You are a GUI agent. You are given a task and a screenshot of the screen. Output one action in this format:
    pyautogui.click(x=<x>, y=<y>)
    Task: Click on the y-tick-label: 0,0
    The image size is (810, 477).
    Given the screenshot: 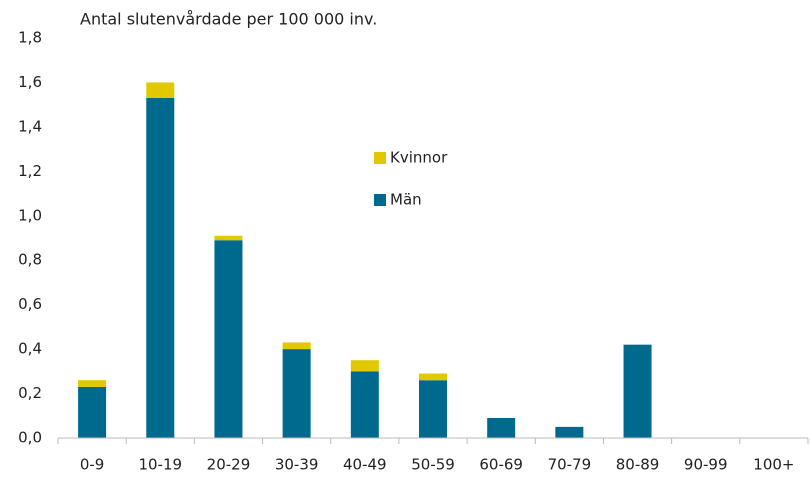 What is the action you would take?
    pyautogui.click(x=30, y=438)
    